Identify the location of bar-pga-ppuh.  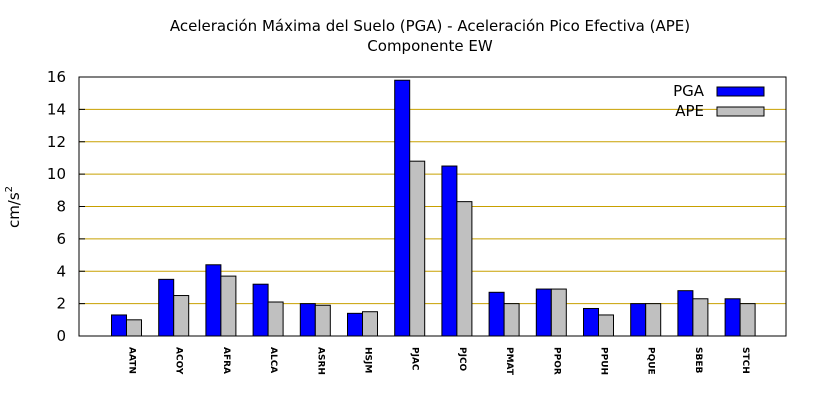
(591, 322).